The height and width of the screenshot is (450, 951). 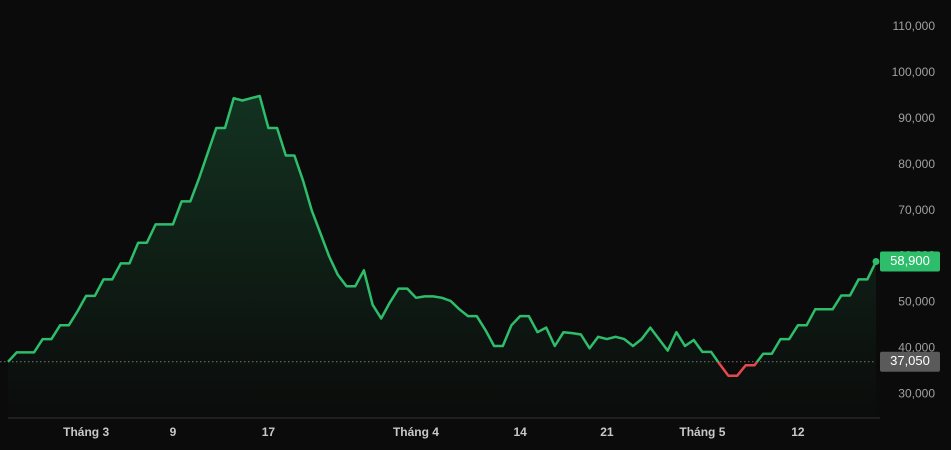 I want to click on x-tick-label: Tháng 5, so click(x=702, y=432).